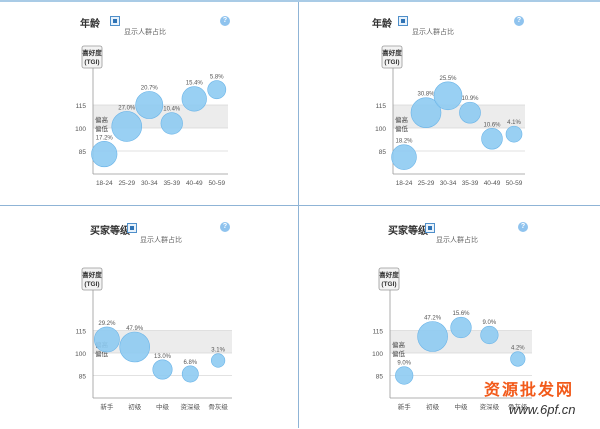 This screenshot has height=429, width=600. Describe the element at coordinates (190, 363) in the screenshot. I see `data-label: 6.8%` at that location.